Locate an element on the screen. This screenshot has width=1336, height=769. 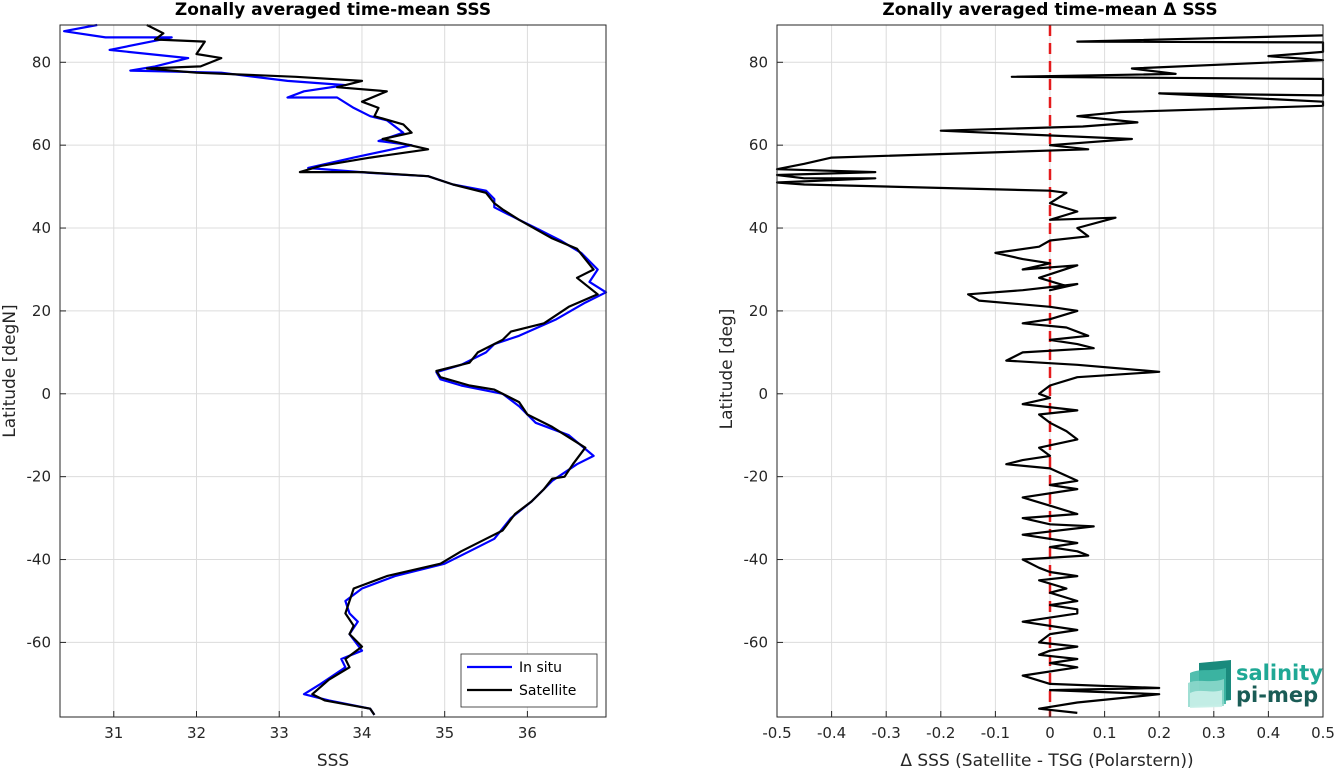
salinity-pi-mep-logo: salinity pi-mep is located at coordinates (1255, 684).